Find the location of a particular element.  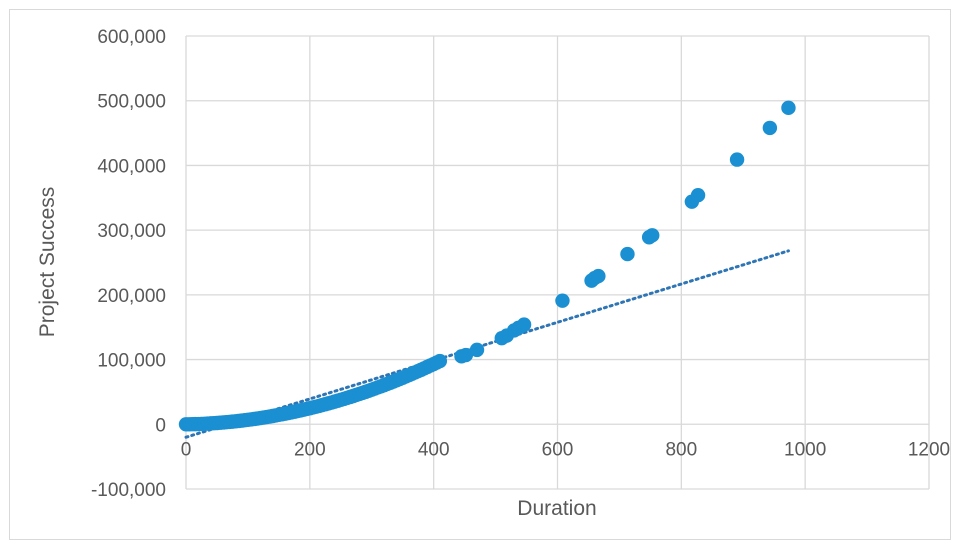

y-tick-label: 500,000 is located at coordinates (131, 102).